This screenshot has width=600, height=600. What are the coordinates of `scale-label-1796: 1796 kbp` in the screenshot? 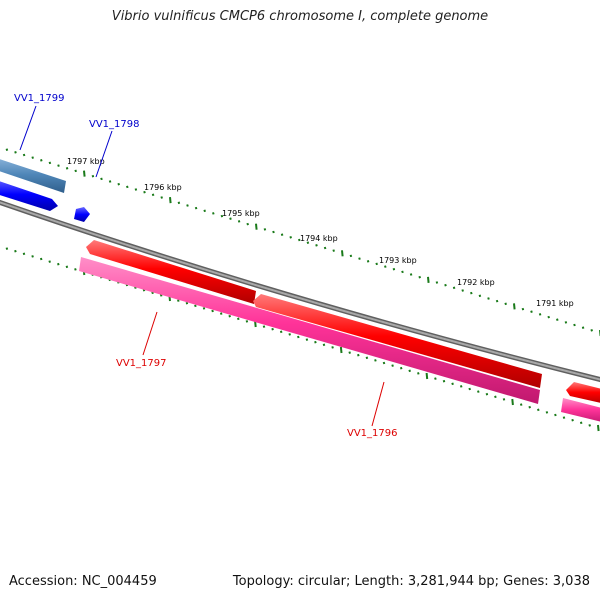 It's located at (163, 187).